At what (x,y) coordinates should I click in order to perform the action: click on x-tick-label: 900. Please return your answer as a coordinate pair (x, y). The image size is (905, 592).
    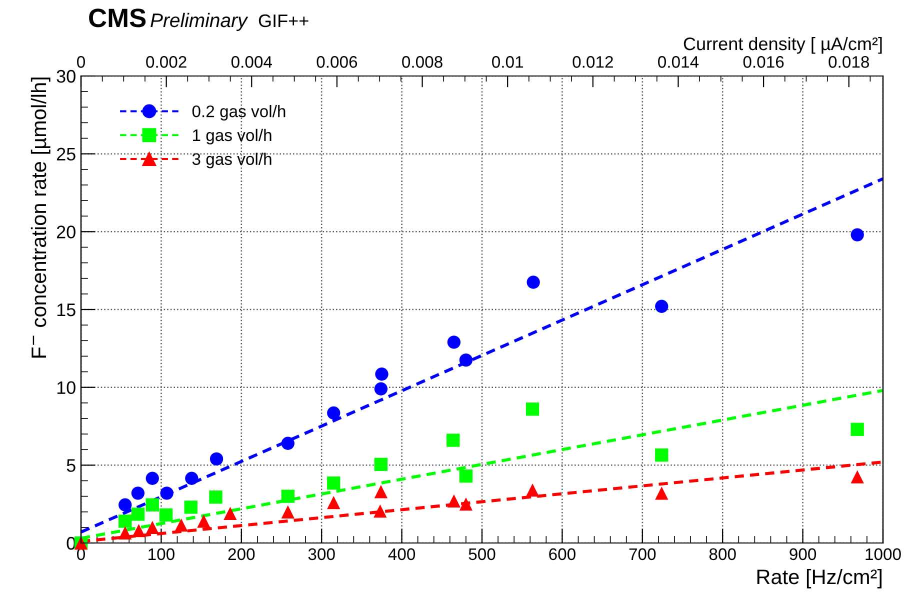
    Looking at the image, I should click on (803, 554).